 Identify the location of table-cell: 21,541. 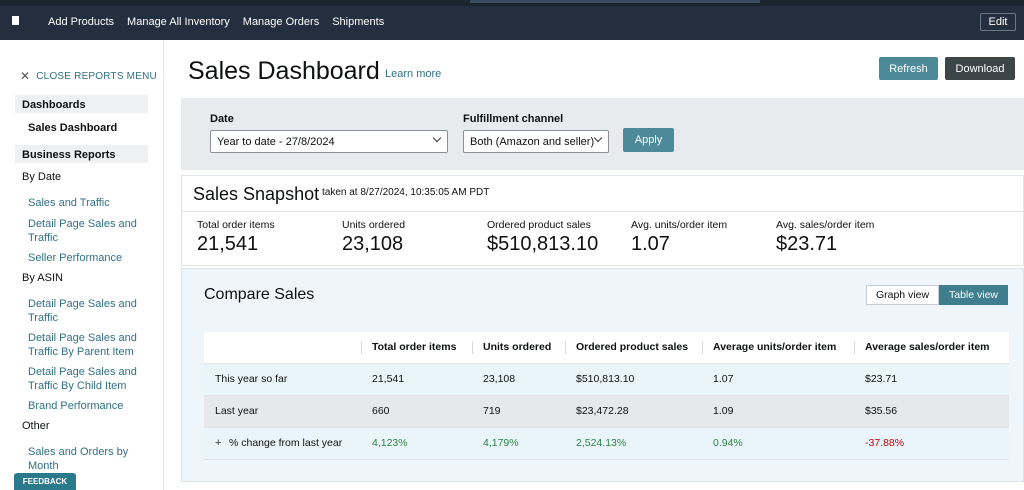
(416, 379).